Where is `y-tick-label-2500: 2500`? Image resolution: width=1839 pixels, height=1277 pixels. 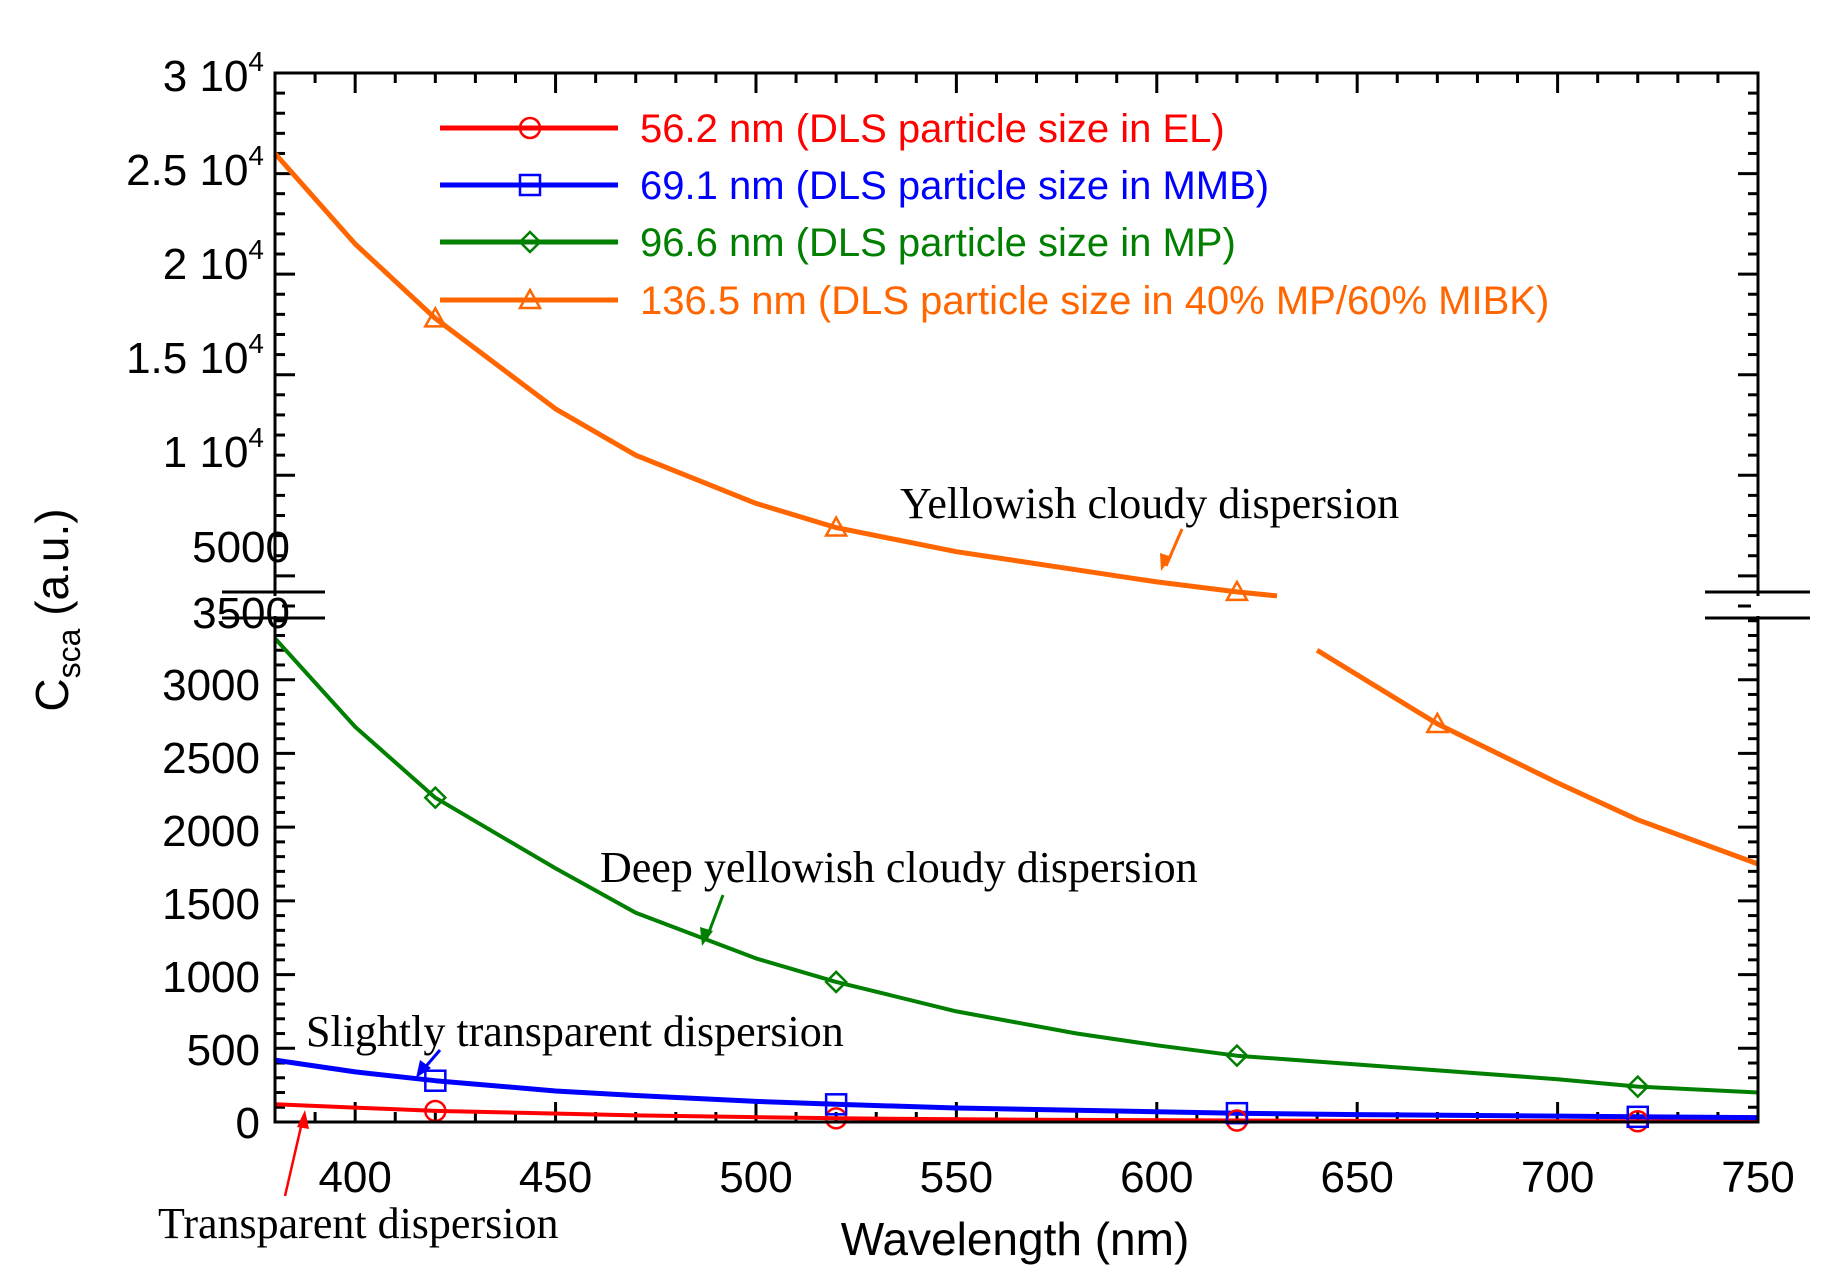
y-tick-label-2500: 2500 is located at coordinates (211, 758).